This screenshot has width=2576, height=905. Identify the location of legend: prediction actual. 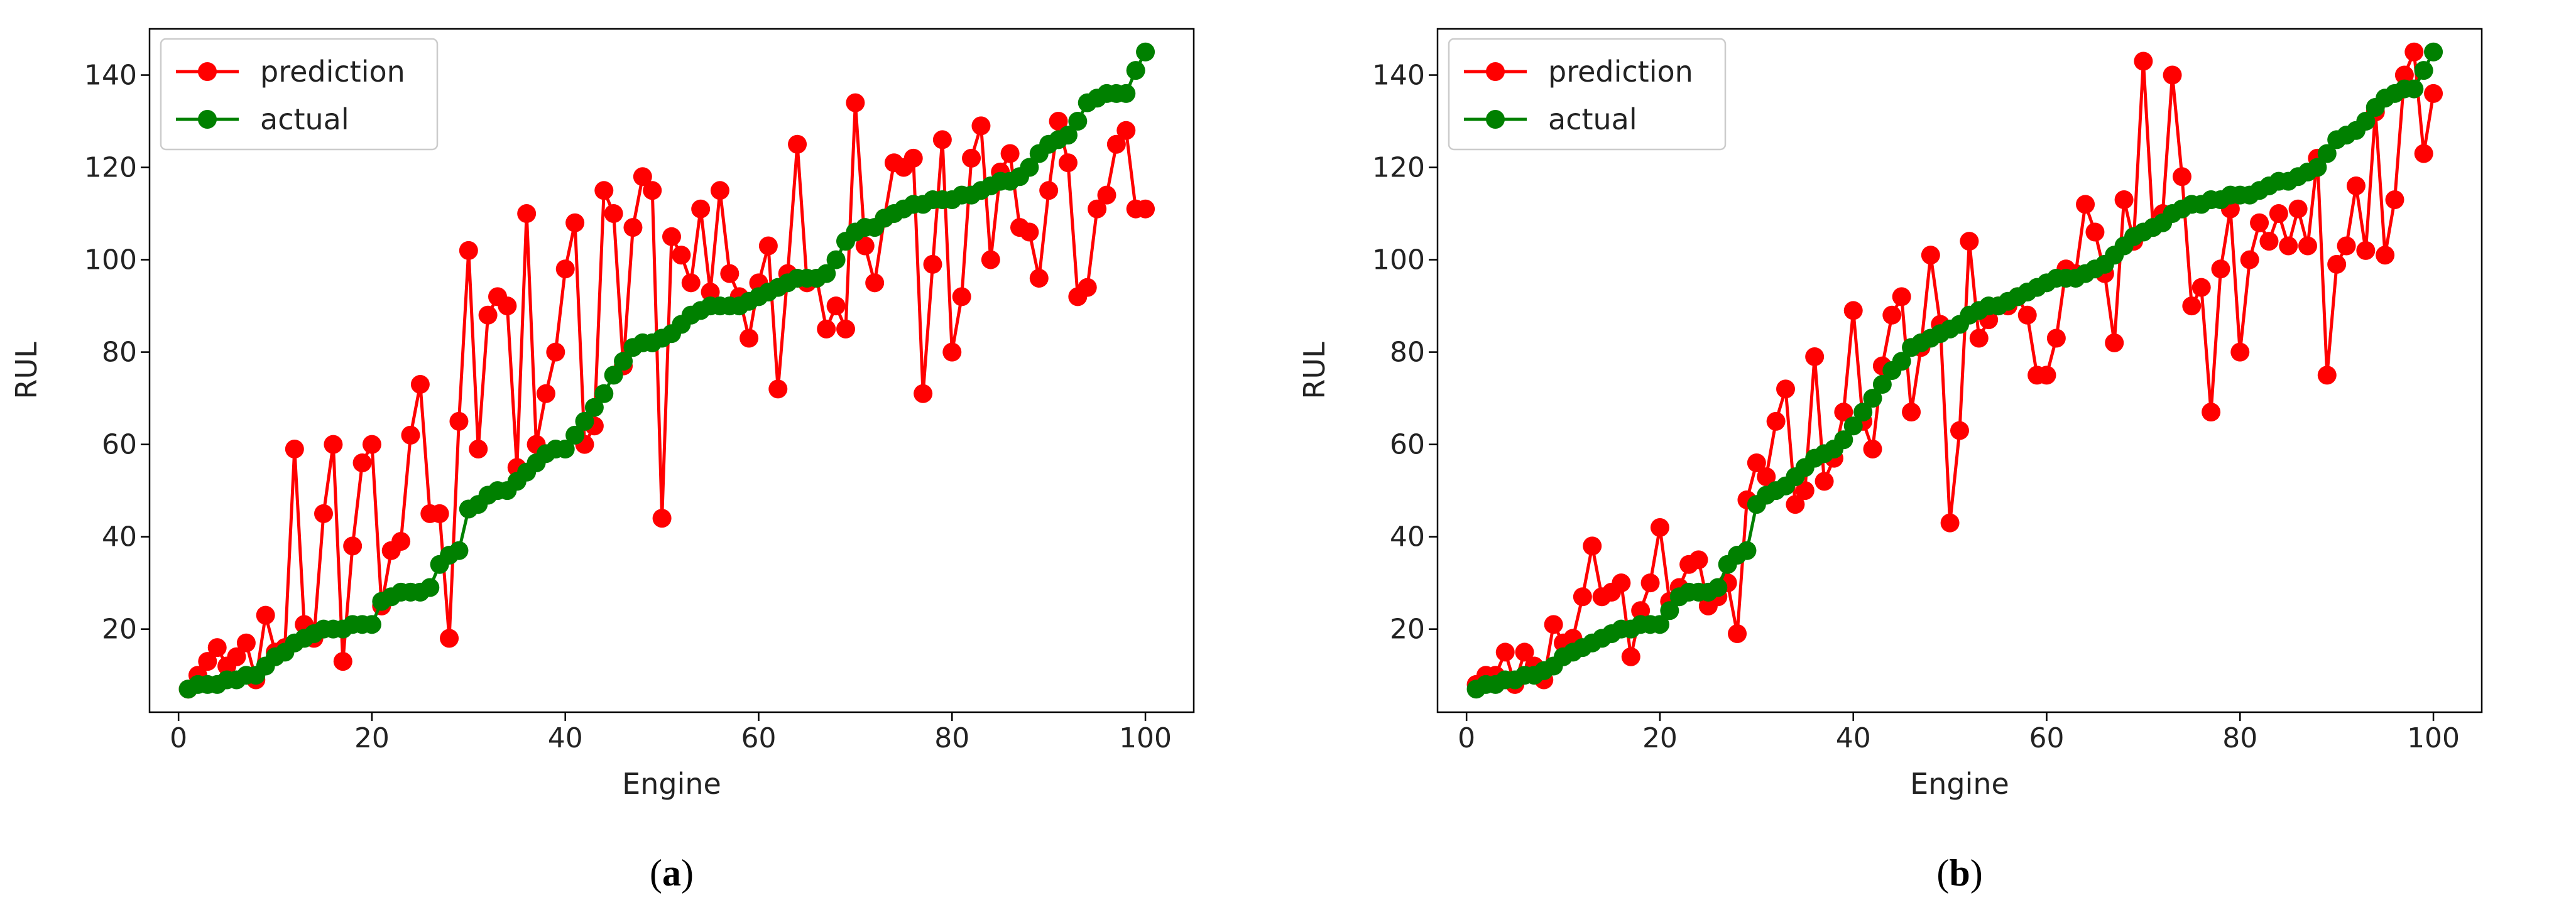
(299, 94).